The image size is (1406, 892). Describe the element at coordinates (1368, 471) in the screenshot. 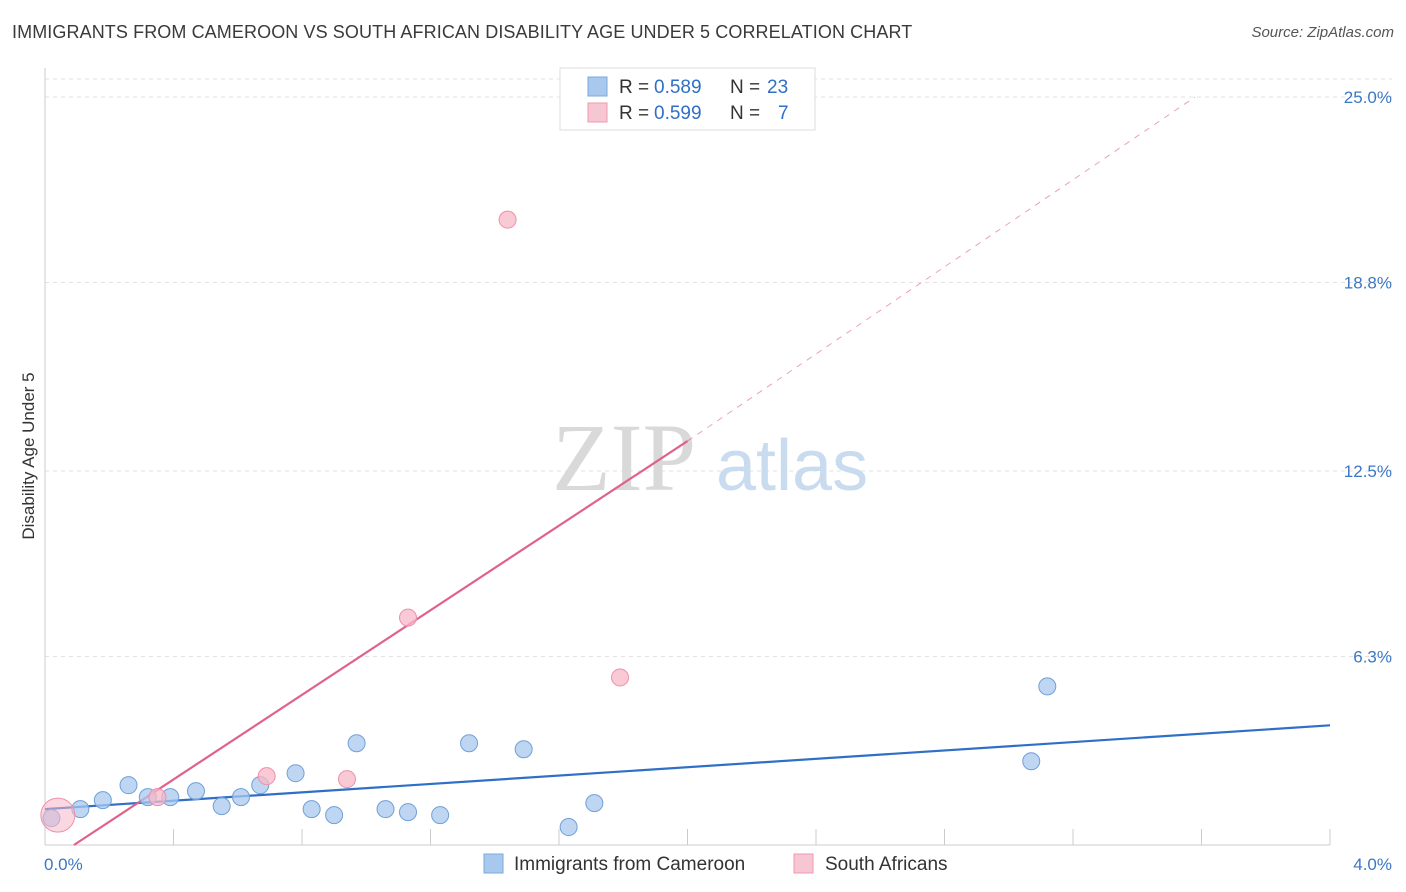

I see `y-tick-label: 12.5%` at that location.